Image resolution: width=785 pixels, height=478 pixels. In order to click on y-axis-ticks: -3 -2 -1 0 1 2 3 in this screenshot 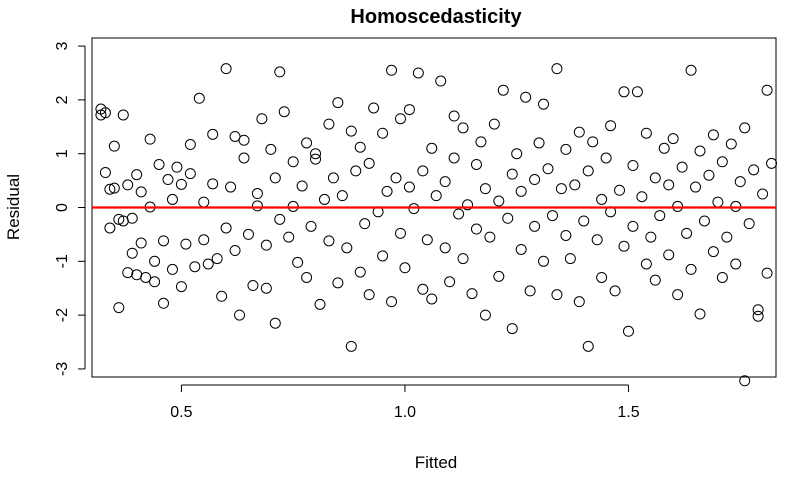, I will do `click(69, 209)`.